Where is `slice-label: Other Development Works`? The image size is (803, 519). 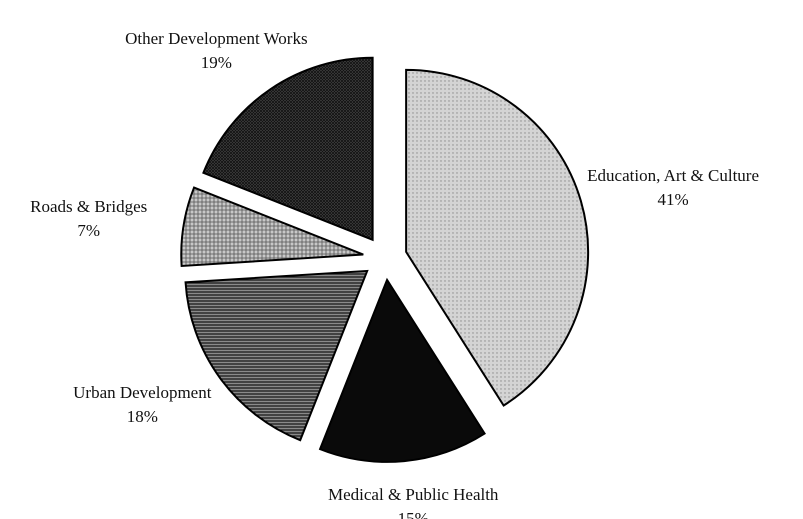 slice-label: Other Development Works is located at coordinates (216, 38).